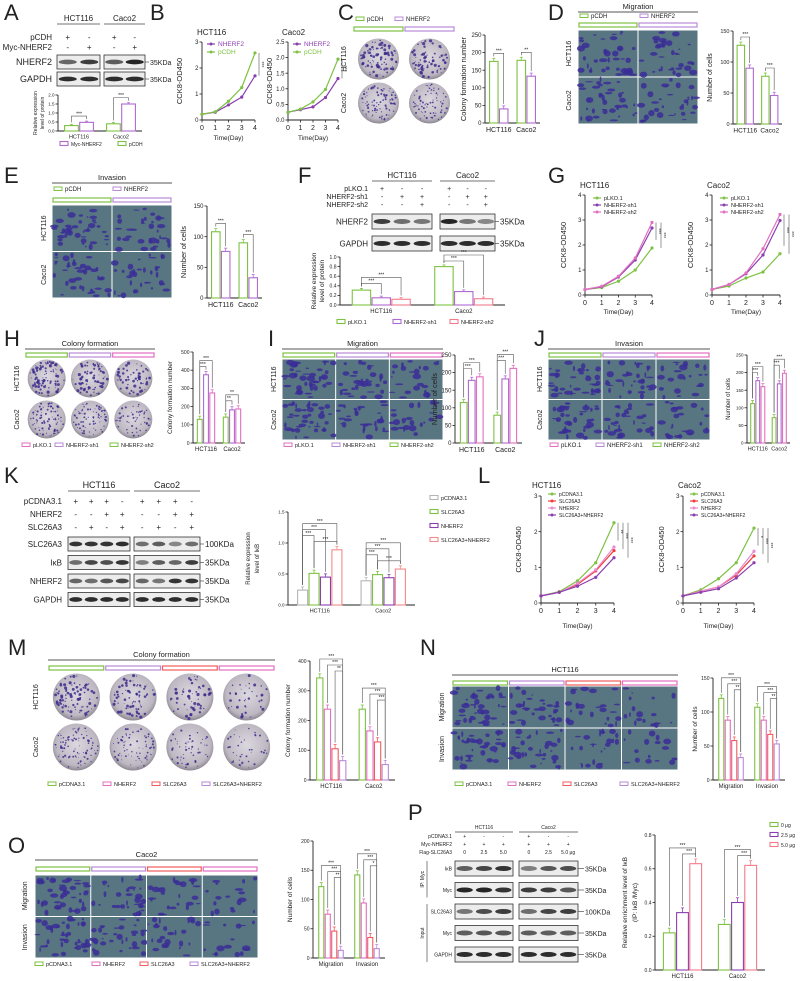  What do you see at coordinates (463, 298) in the screenshot?
I see `bar-NHERF2-sh1` at bounding box center [463, 298].